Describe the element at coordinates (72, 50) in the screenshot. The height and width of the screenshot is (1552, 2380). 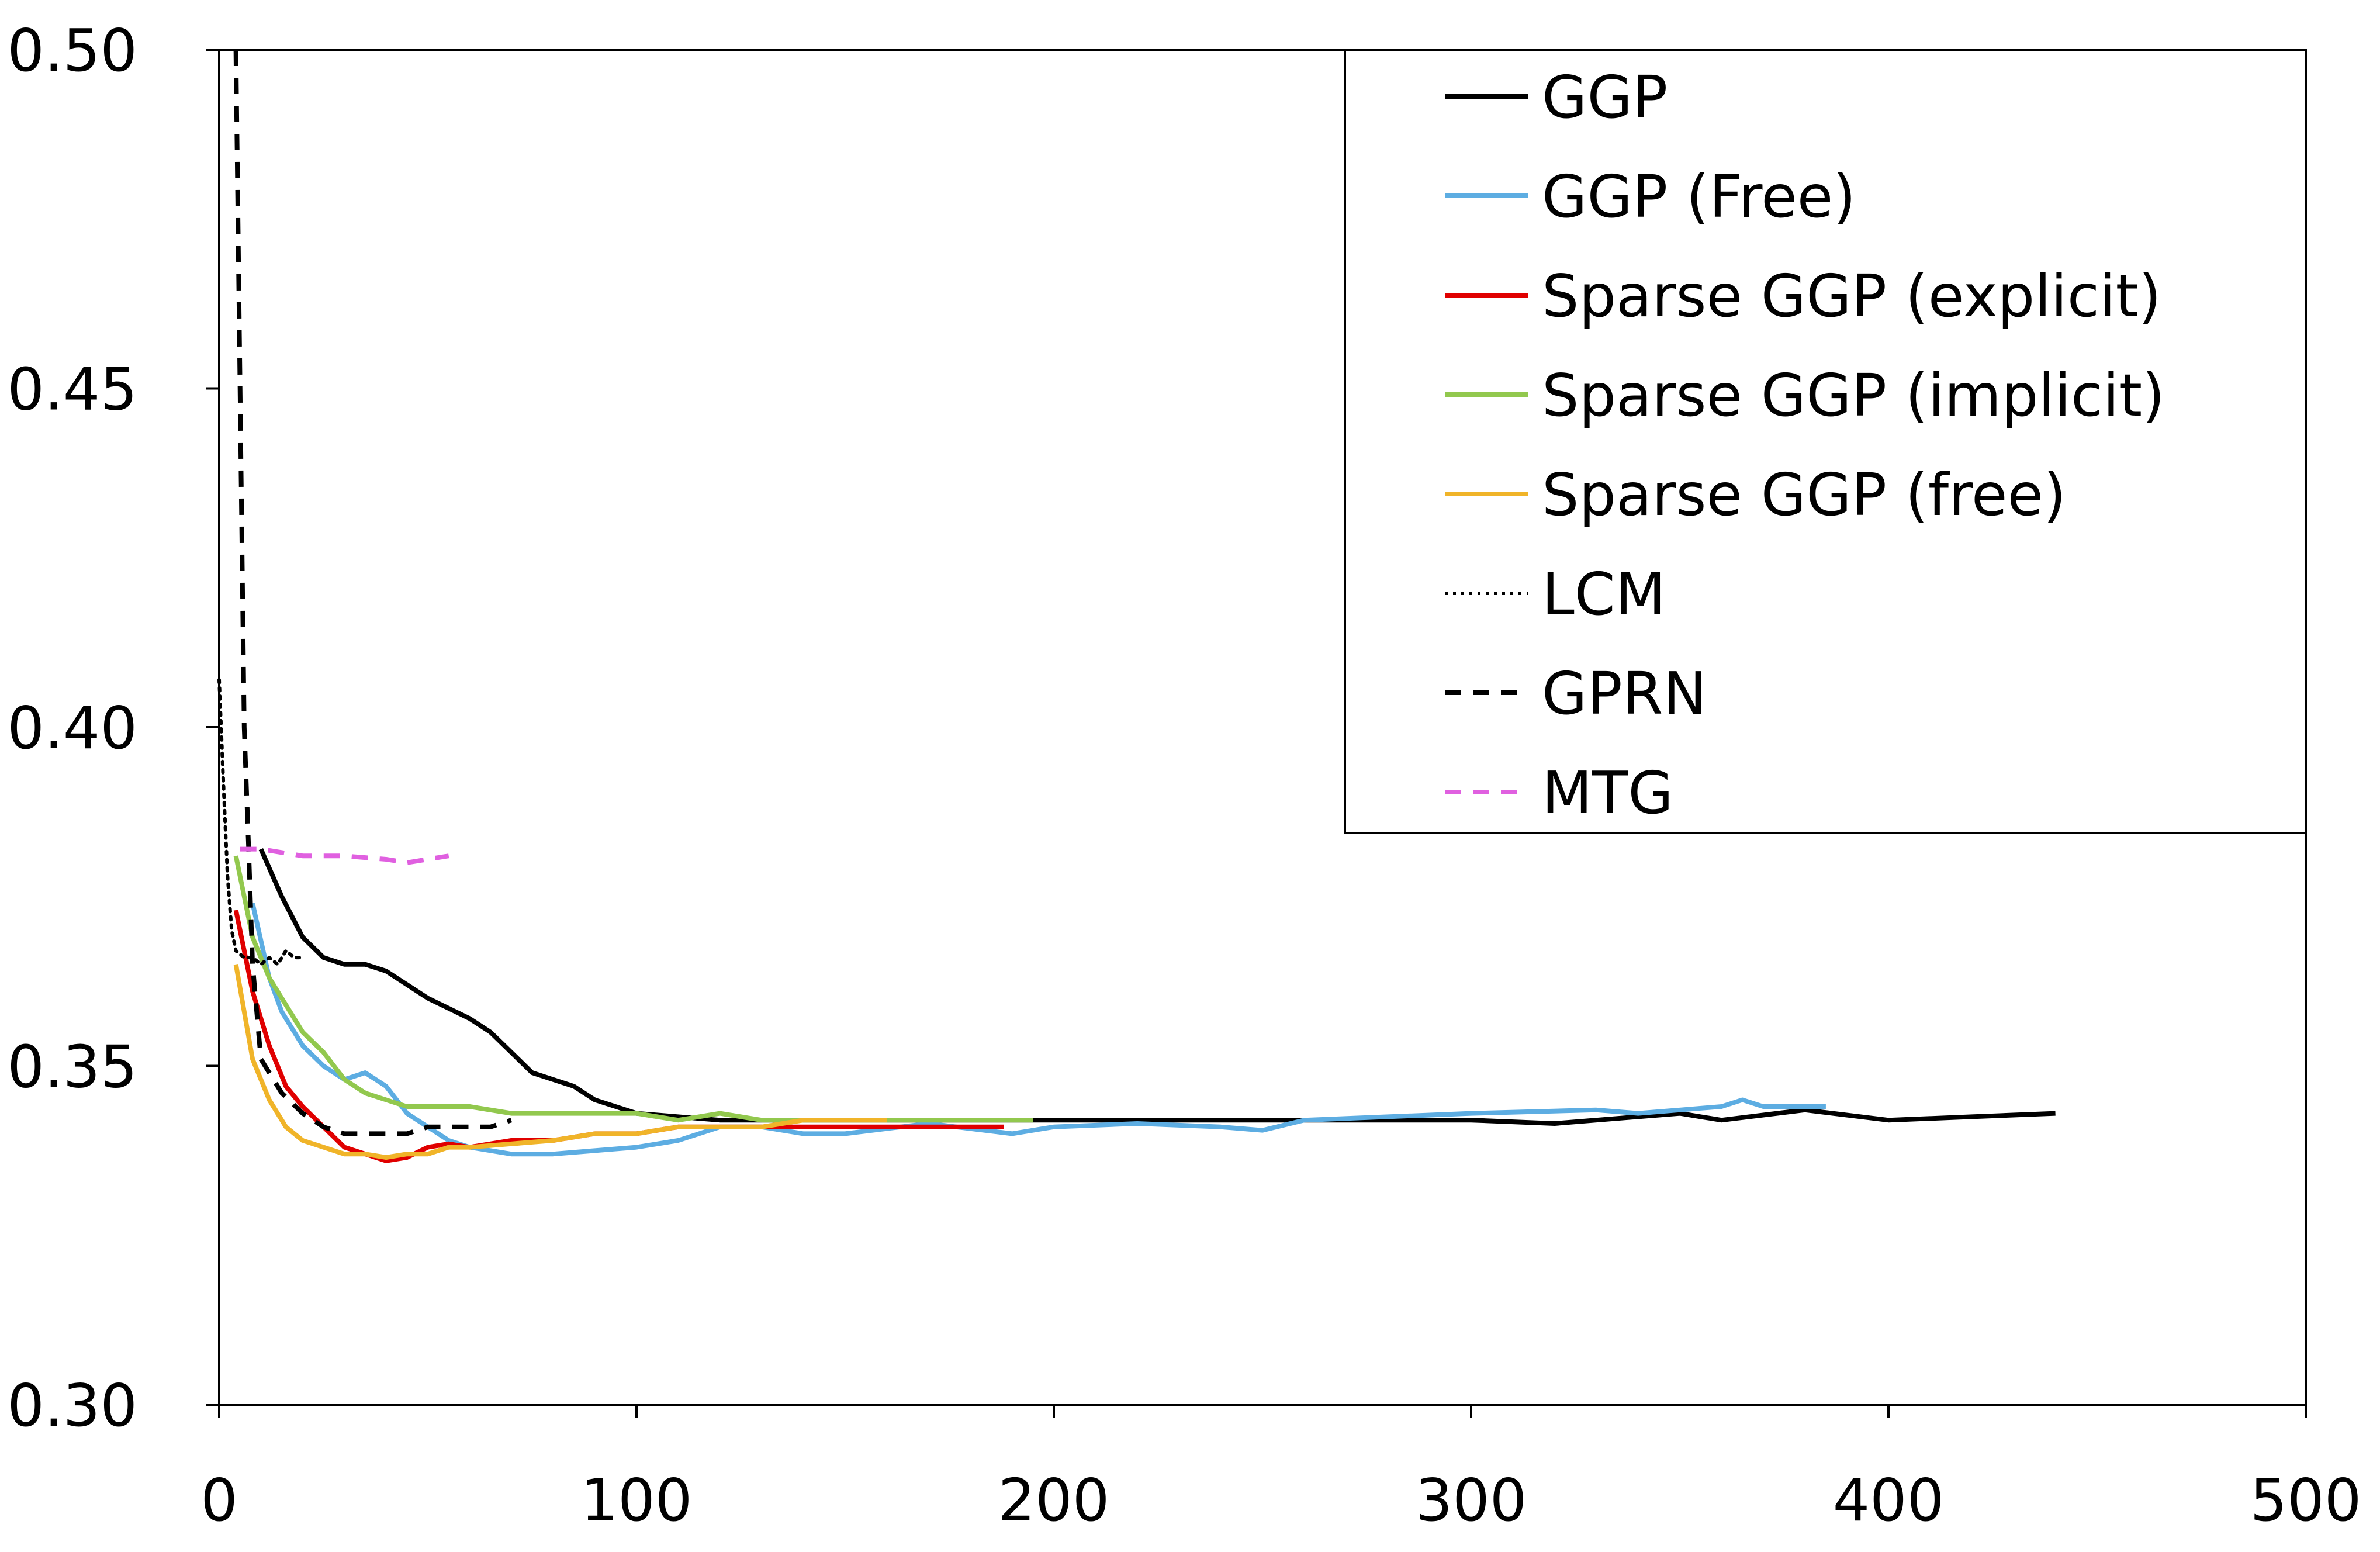
I see `y-tick-label: 0.50` at that location.